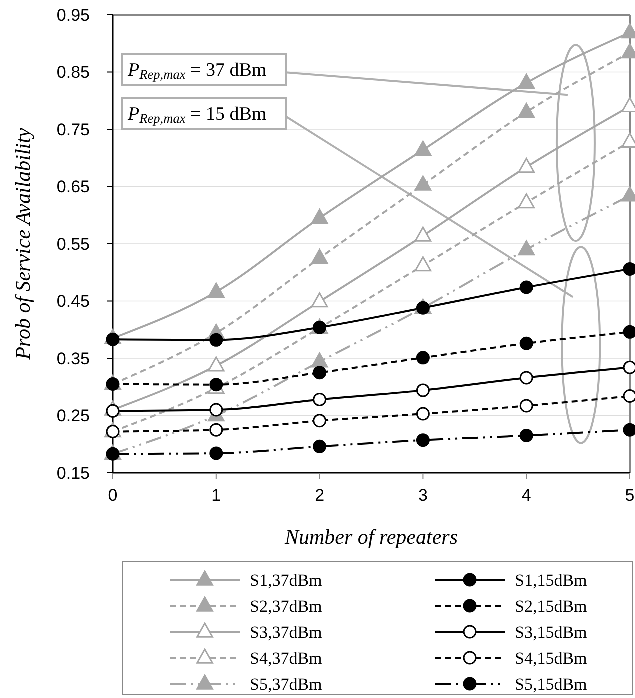 The image size is (635, 698). What do you see at coordinates (286, 684) in the screenshot?
I see `legend-label: S5,37dBm` at bounding box center [286, 684].